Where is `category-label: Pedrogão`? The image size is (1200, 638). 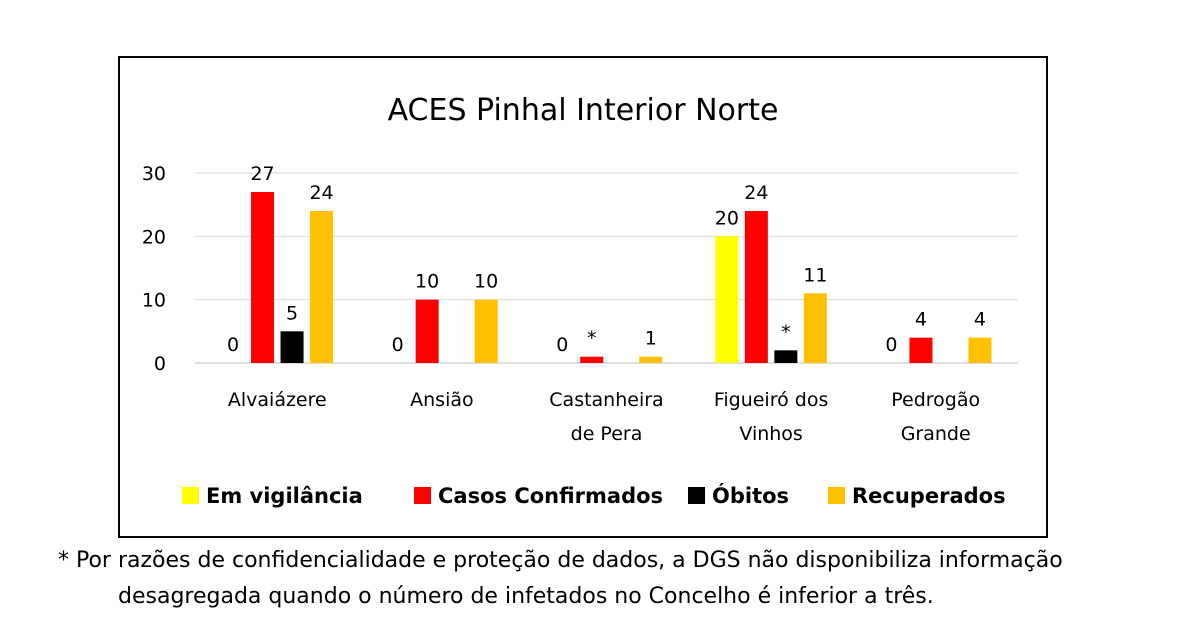 category-label: Pedrogão is located at coordinates (935, 400).